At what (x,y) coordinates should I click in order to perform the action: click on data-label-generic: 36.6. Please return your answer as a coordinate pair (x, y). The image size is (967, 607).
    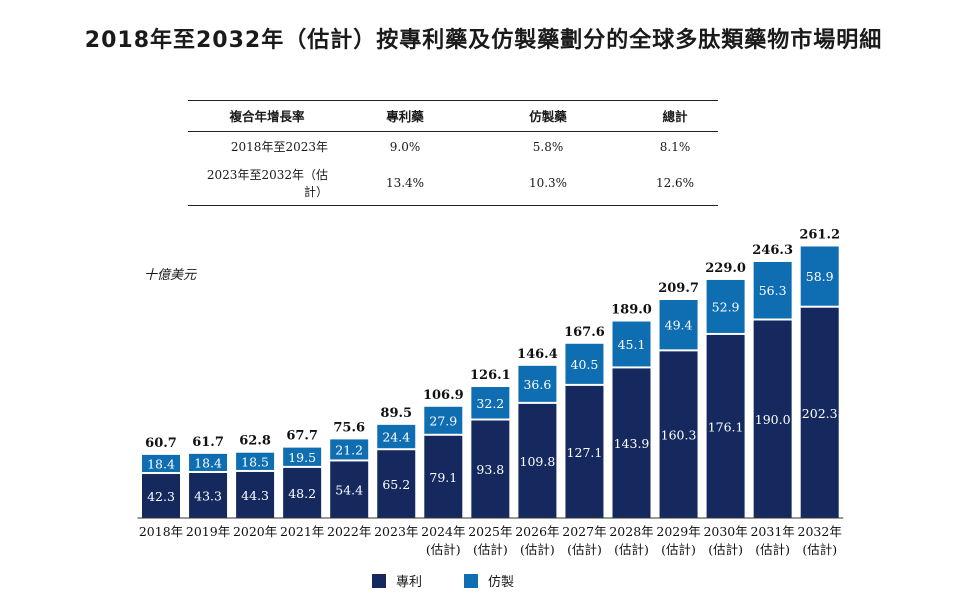
    Looking at the image, I should click on (537, 384).